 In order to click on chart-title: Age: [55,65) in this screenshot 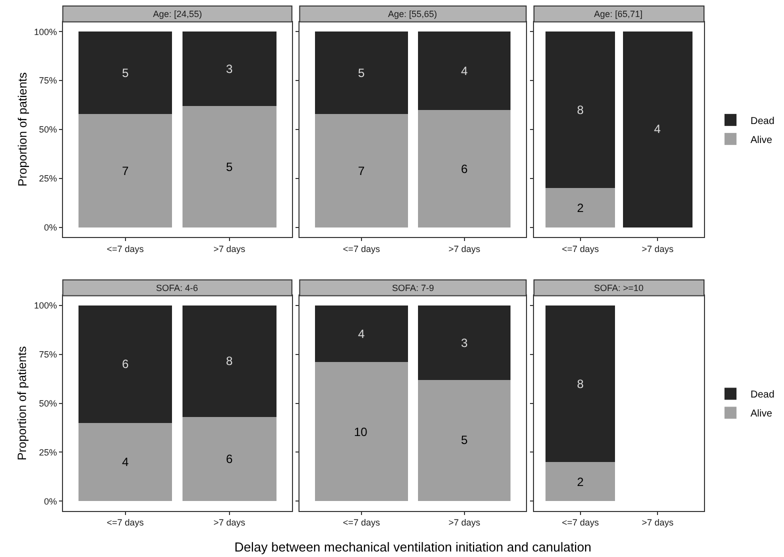, I will do `click(413, 14)`.